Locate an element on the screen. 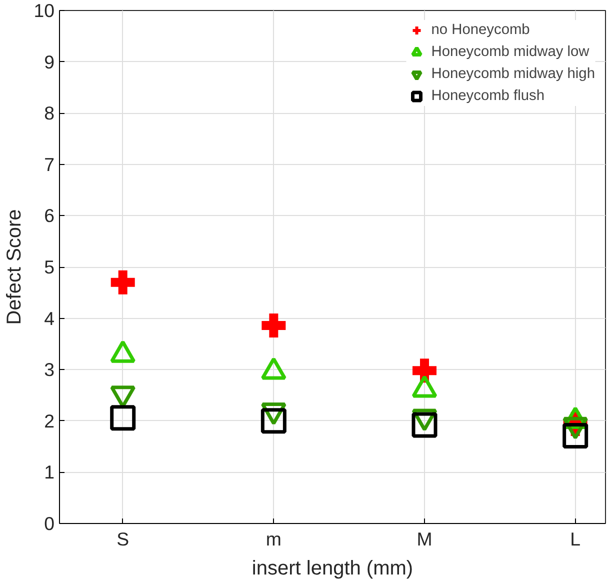 Image resolution: width=607 pixels, height=582 pixels. y-tick-label: 3 is located at coordinates (49, 369).